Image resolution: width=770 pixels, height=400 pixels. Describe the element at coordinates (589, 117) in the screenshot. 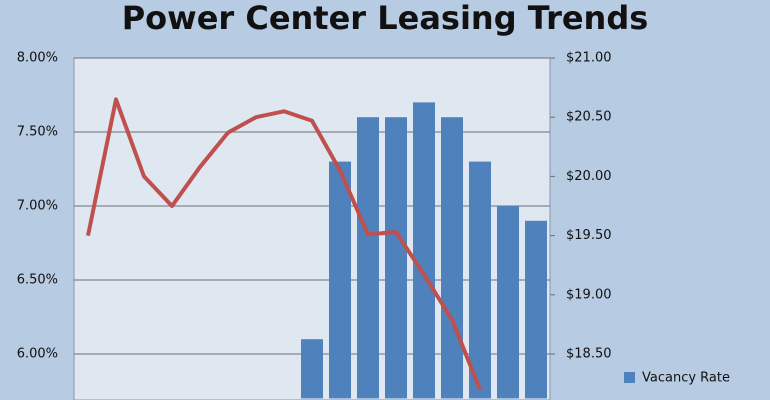

I see `y2-tick-label: $20.50` at that location.